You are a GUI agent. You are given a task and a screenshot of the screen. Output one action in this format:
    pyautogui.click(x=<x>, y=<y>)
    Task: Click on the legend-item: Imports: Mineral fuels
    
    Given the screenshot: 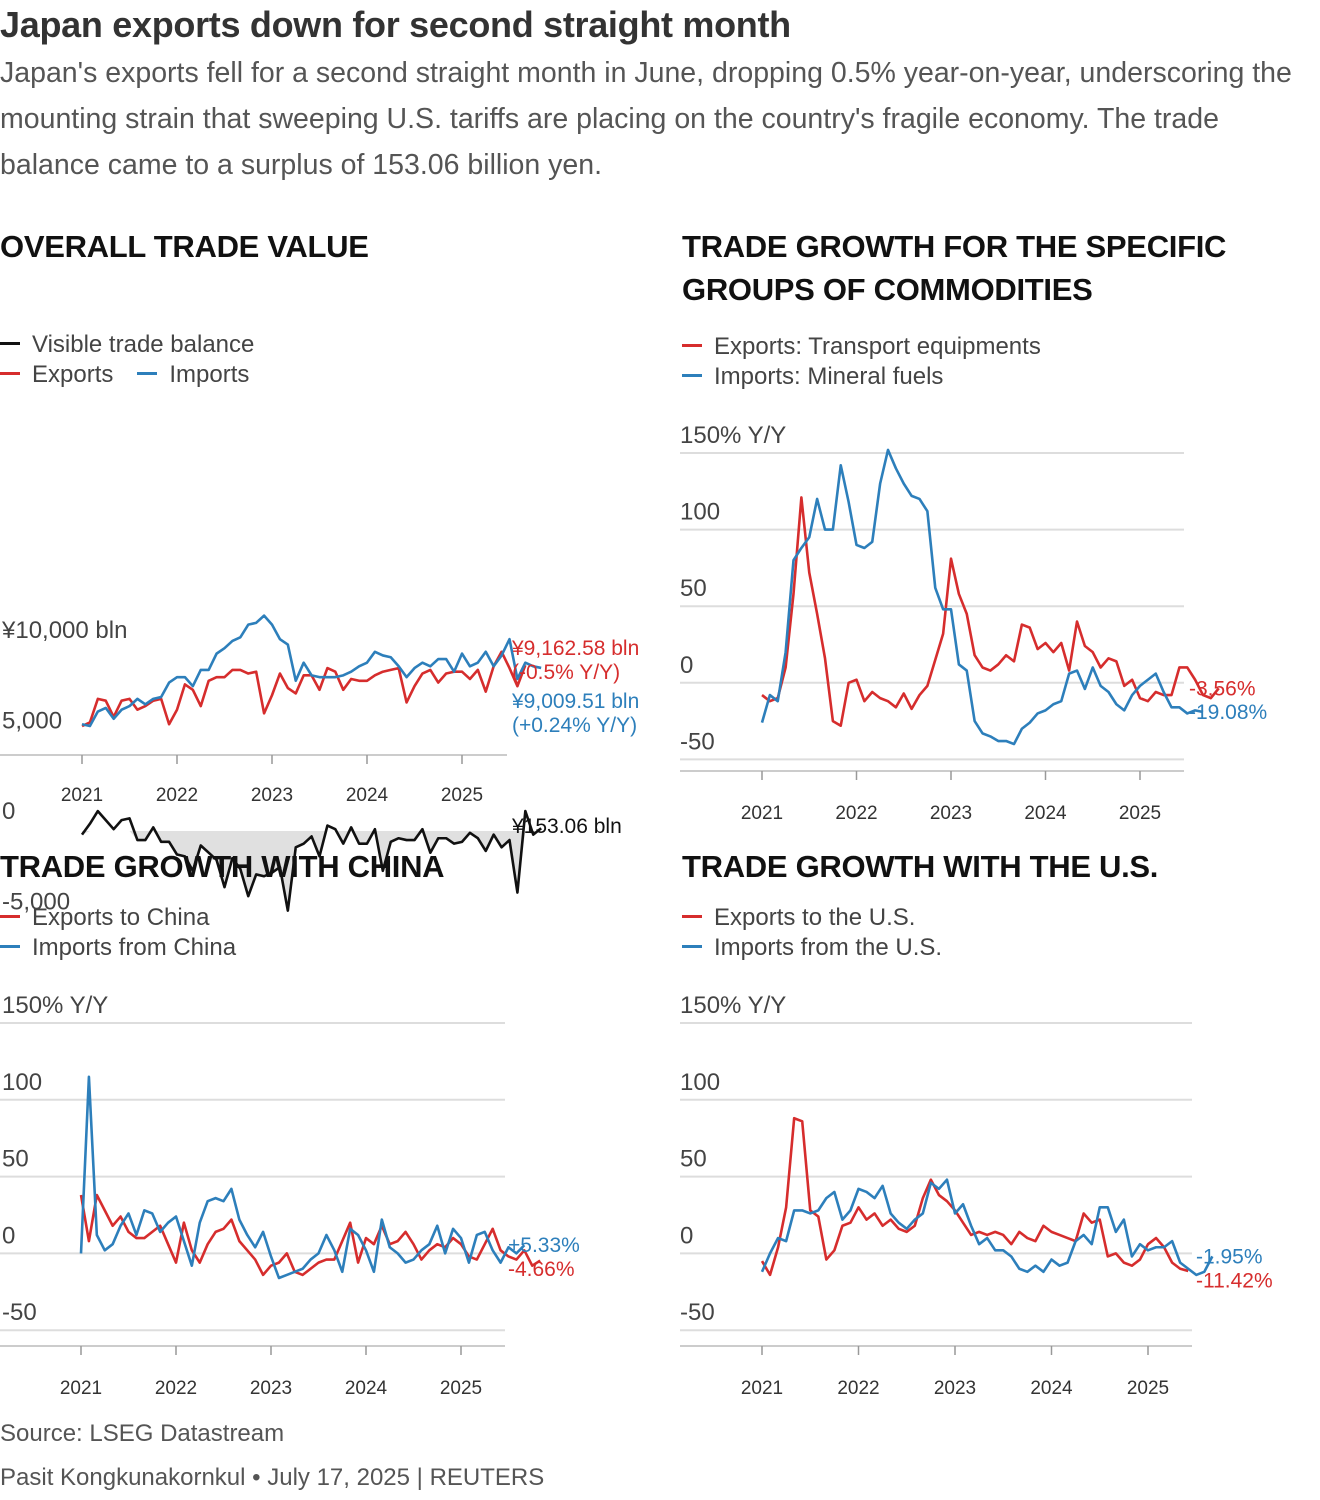 What is the action you would take?
    pyautogui.click(x=812, y=377)
    